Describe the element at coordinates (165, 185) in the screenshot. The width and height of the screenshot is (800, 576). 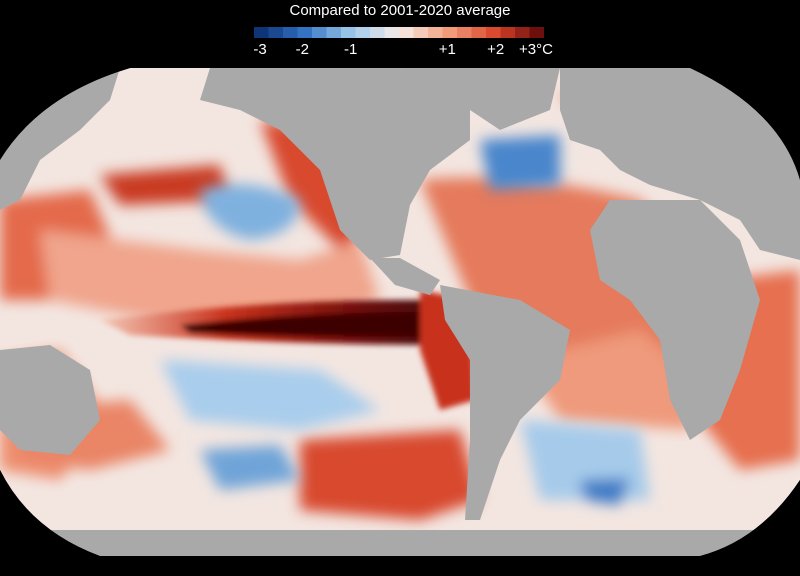
I see `kuroshio-warm` at that location.